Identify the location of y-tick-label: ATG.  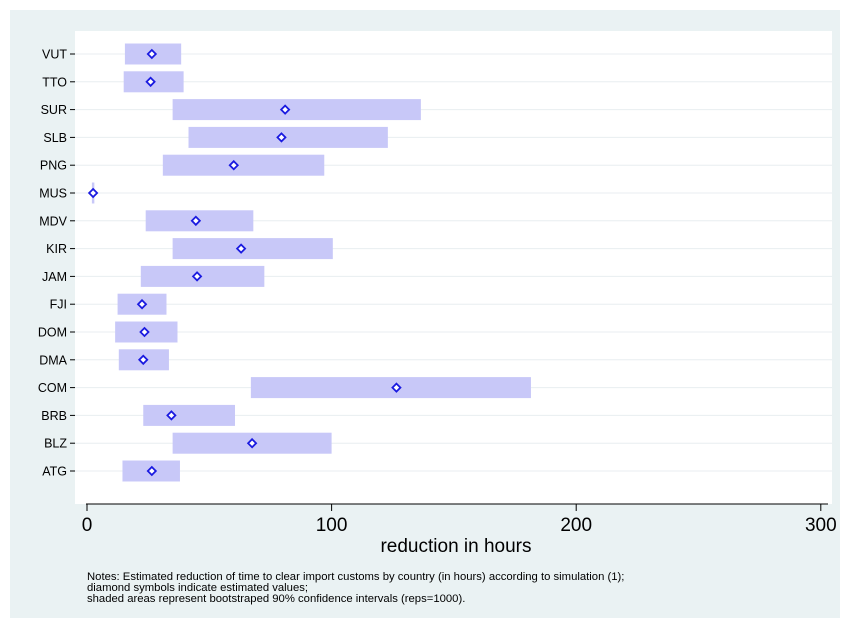
(54, 472).